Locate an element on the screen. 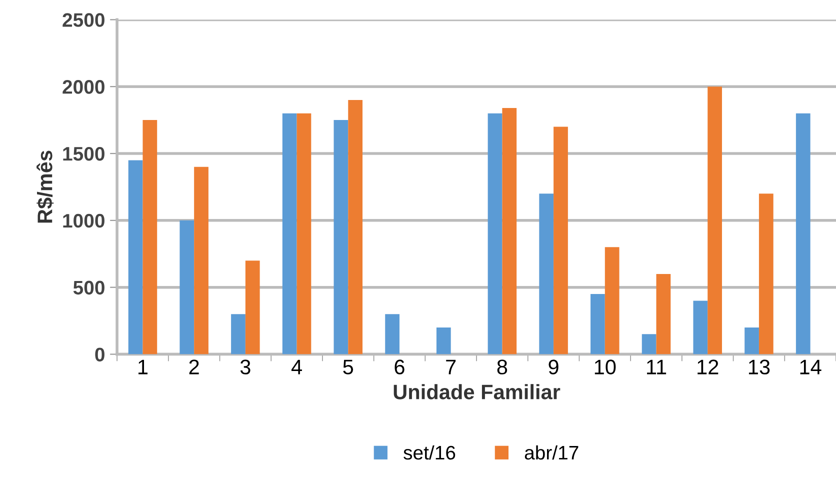 The image size is (836, 492). legend-label: set/16 is located at coordinates (430, 452).